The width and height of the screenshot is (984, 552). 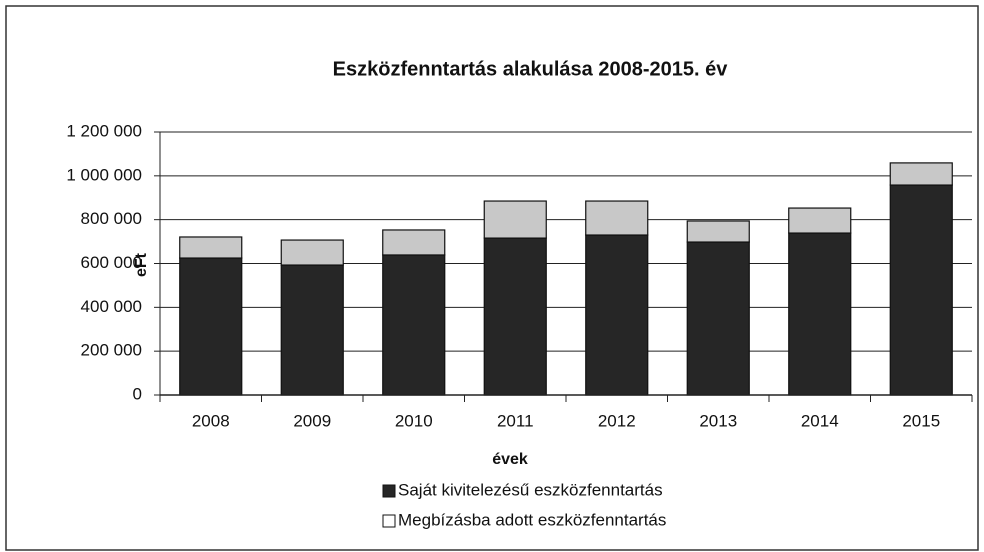 What do you see at coordinates (820, 420) in the screenshot?
I see `x-tick-label: 2014` at bounding box center [820, 420].